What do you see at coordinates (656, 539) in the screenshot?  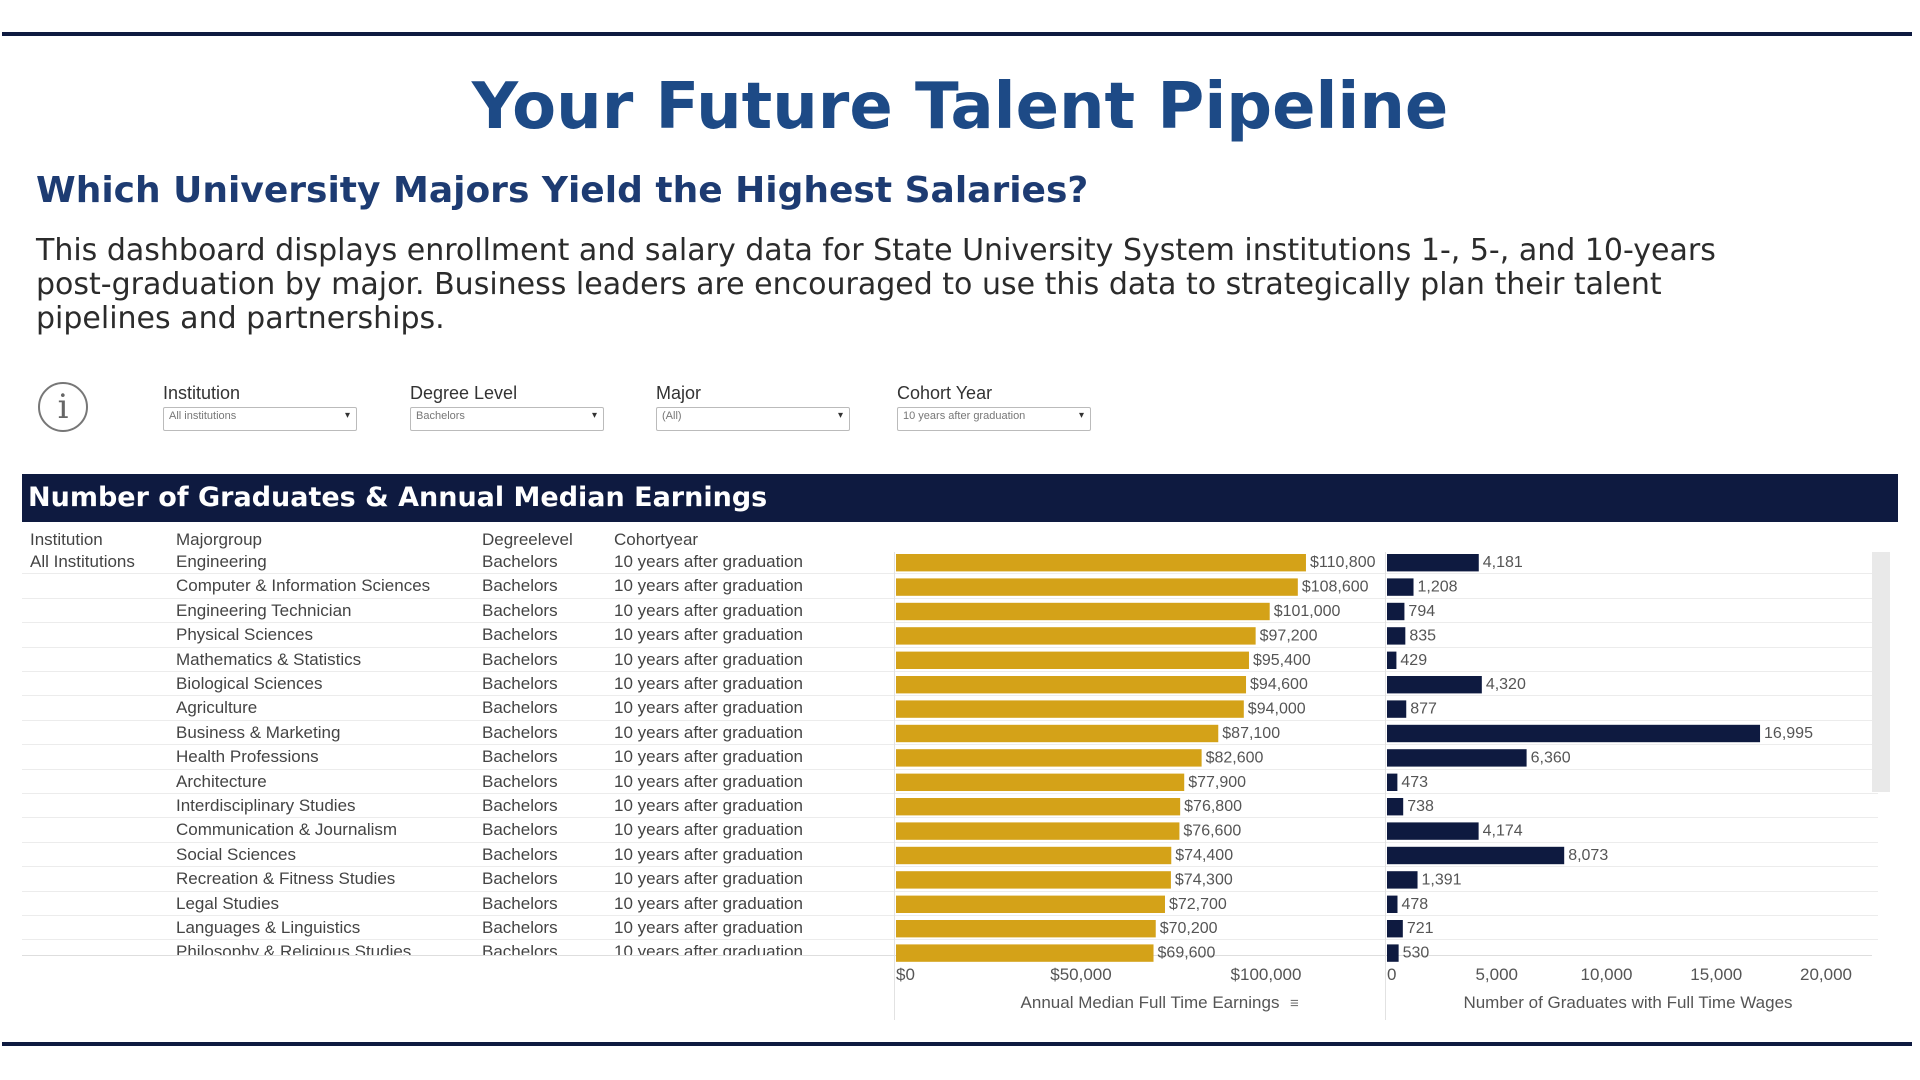 I see `column-header-cohortyear: Cohortyear` at bounding box center [656, 539].